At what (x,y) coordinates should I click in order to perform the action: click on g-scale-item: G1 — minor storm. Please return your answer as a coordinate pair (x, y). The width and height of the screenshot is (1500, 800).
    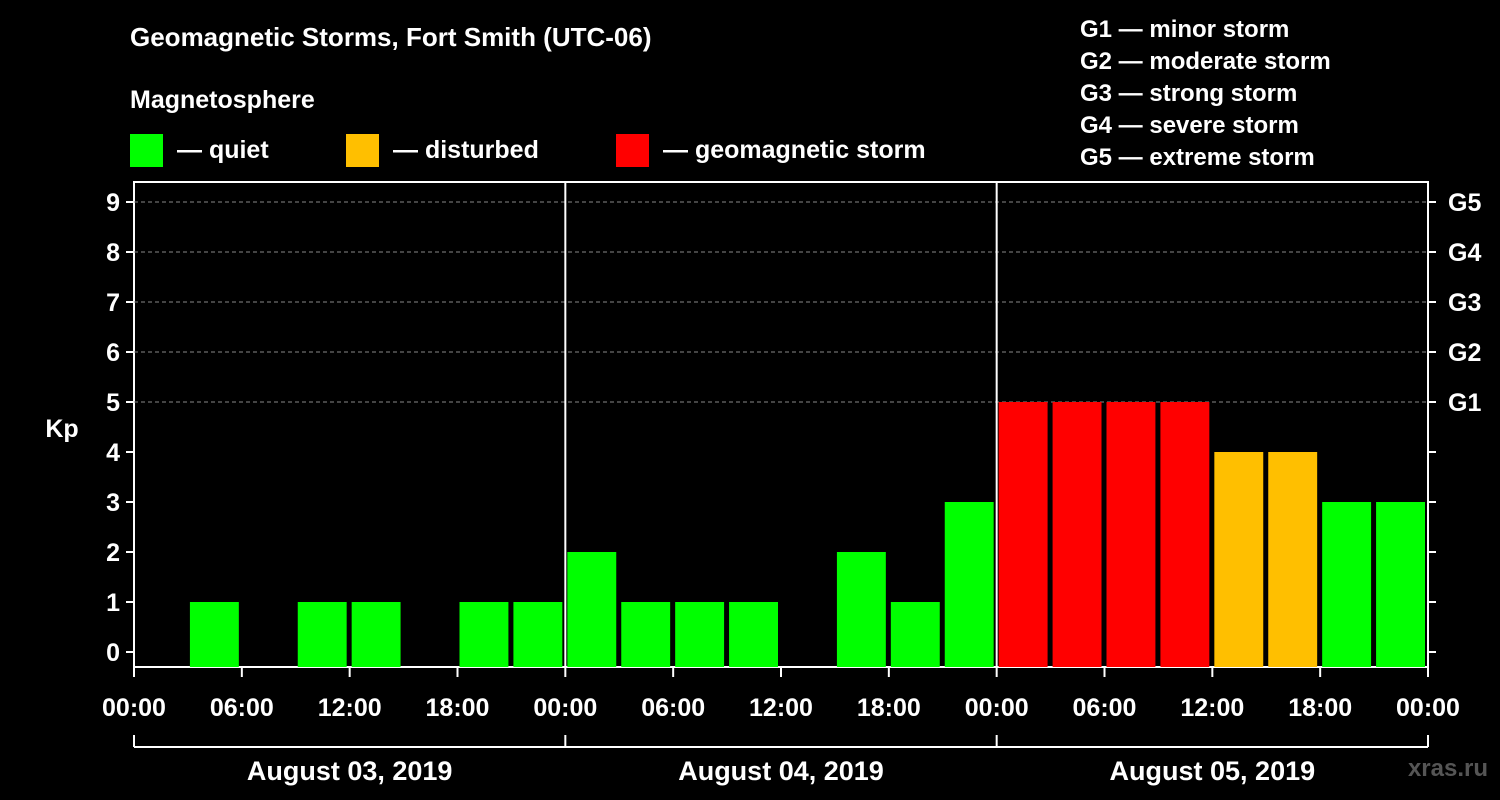
    Looking at the image, I should click on (1185, 29).